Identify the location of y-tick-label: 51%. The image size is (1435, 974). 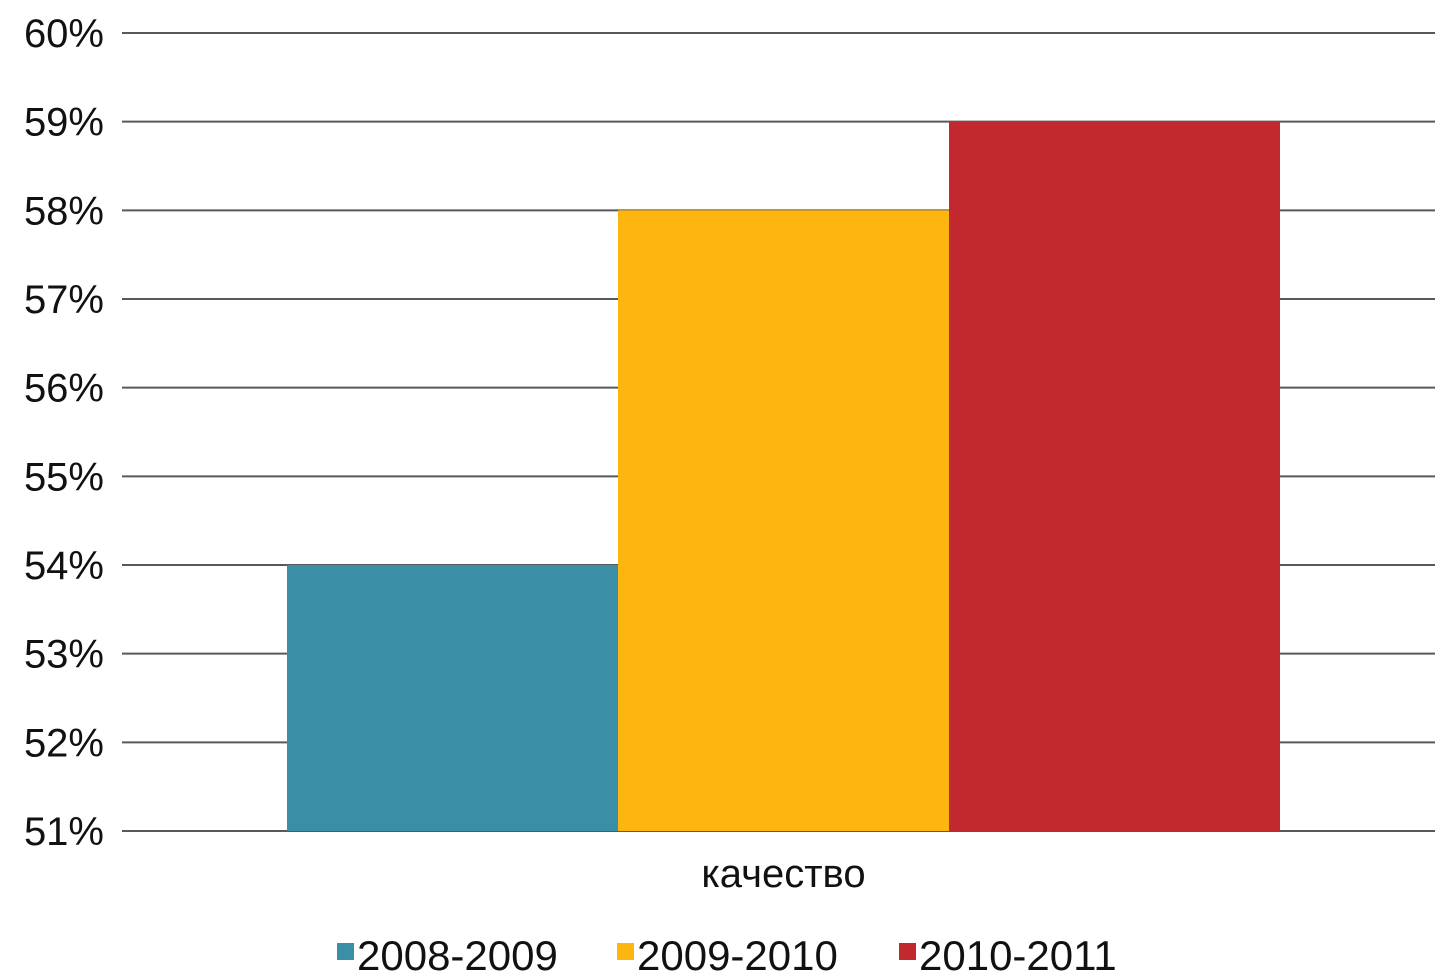
(64, 832).